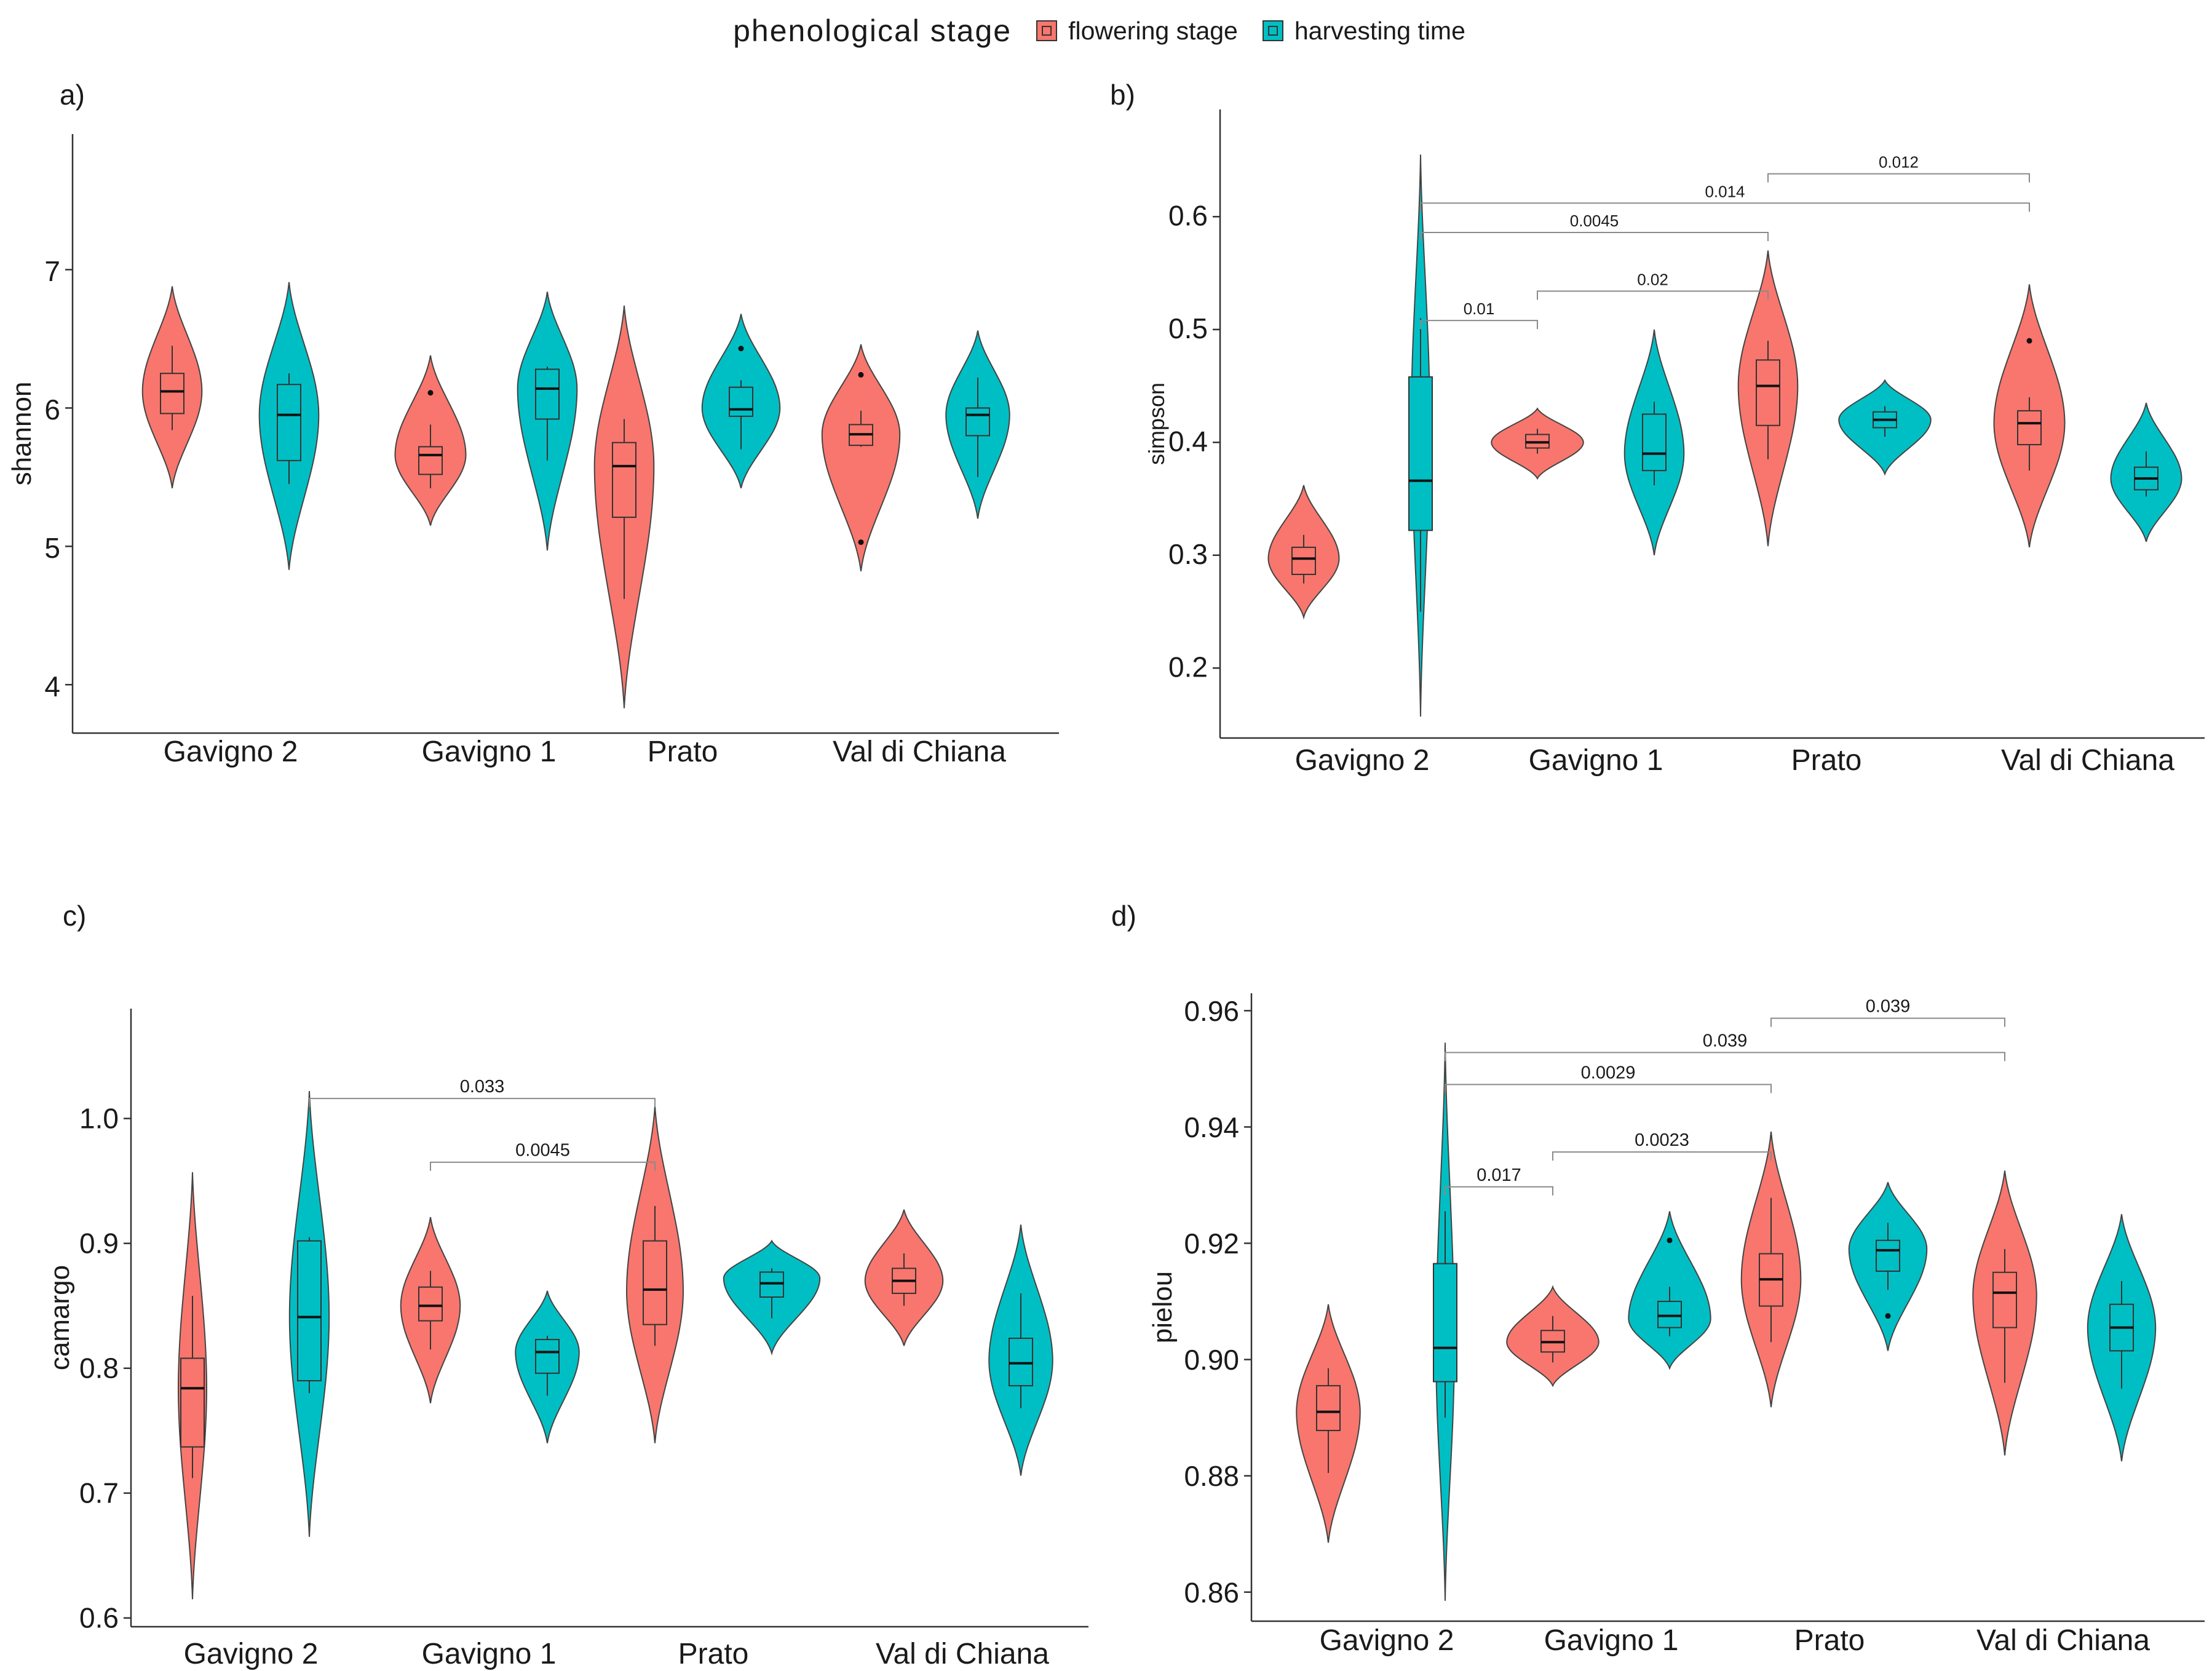 The height and width of the screenshot is (1671, 2212). What do you see at coordinates (22, 434) in the screenshot?
I see `y-axis-label: shannon` at bounding box center [22, 434].